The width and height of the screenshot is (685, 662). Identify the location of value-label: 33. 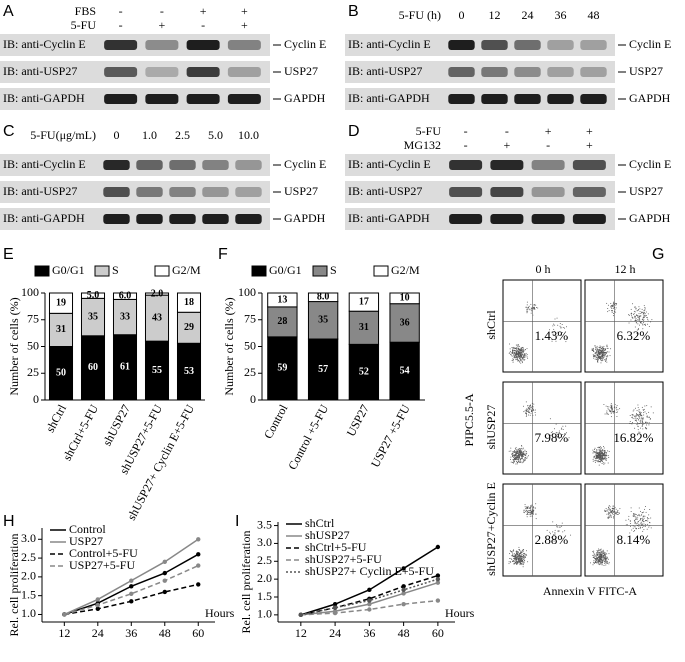
(125, 316).